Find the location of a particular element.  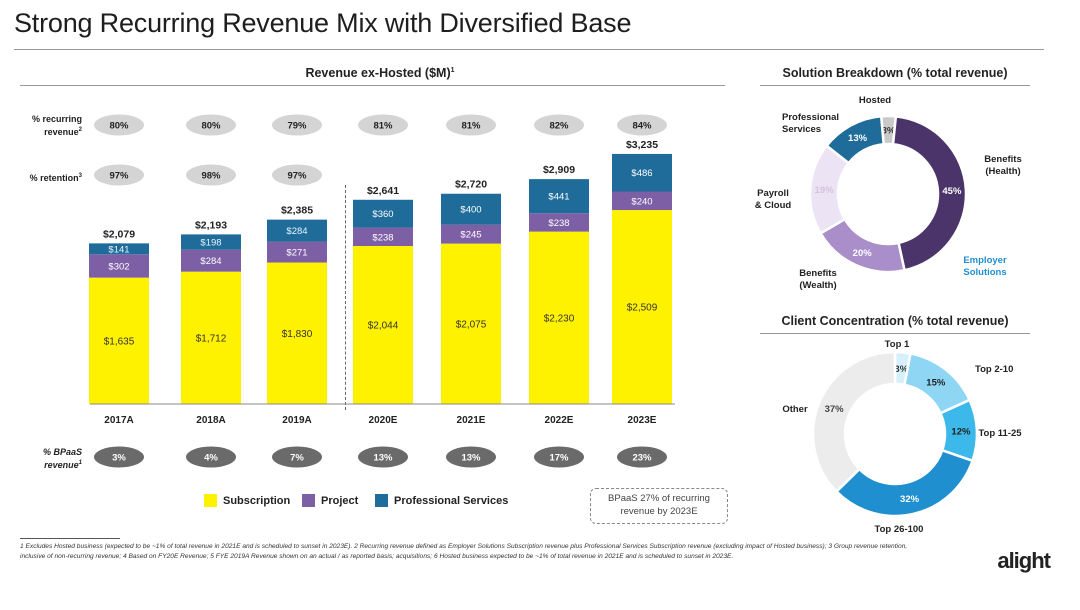

bar-professional-services-2017A is located at coordinates (119, 249).